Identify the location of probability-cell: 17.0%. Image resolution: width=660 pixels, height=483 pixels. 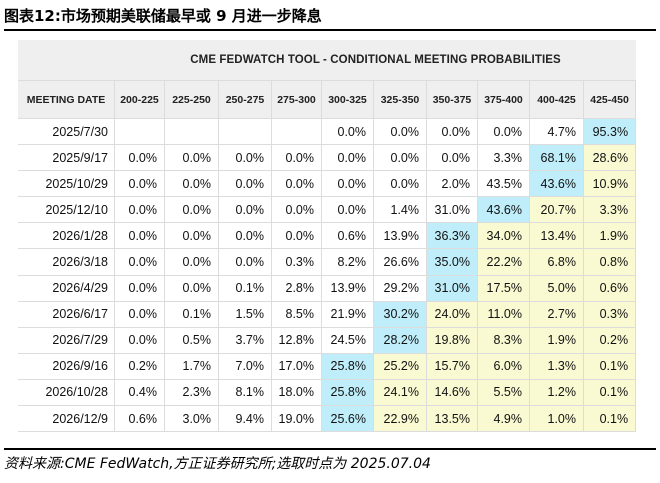
(297, 366).